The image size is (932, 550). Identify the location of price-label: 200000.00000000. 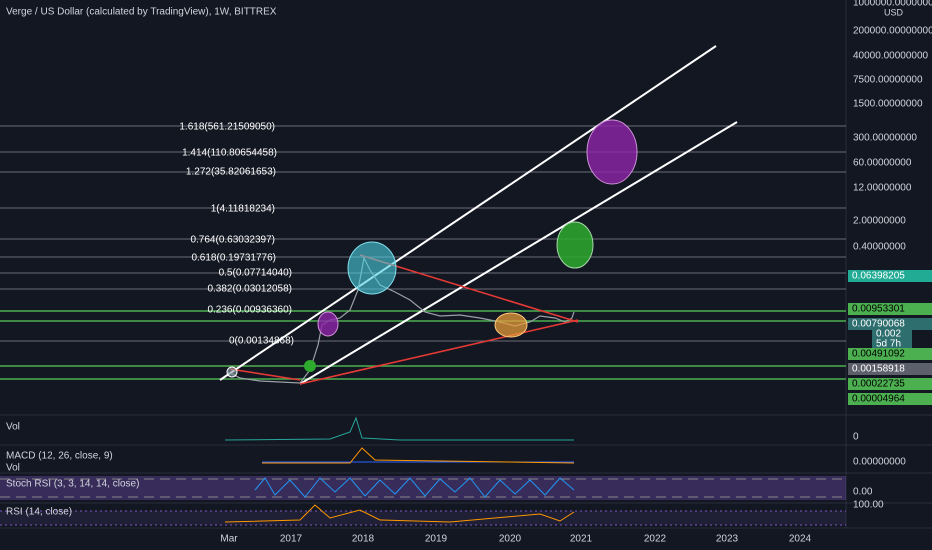
(892, 31).